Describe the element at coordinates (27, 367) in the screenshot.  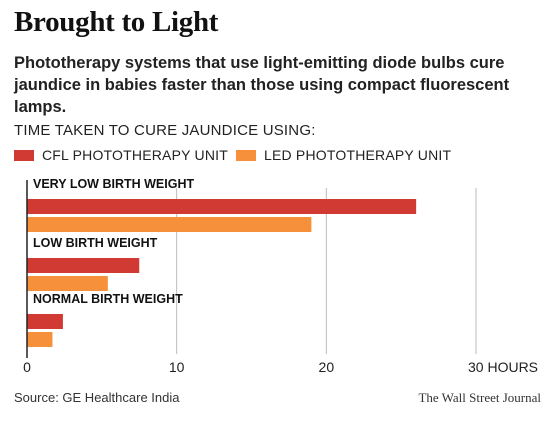
I see `x-tick-label: 0` at that location.